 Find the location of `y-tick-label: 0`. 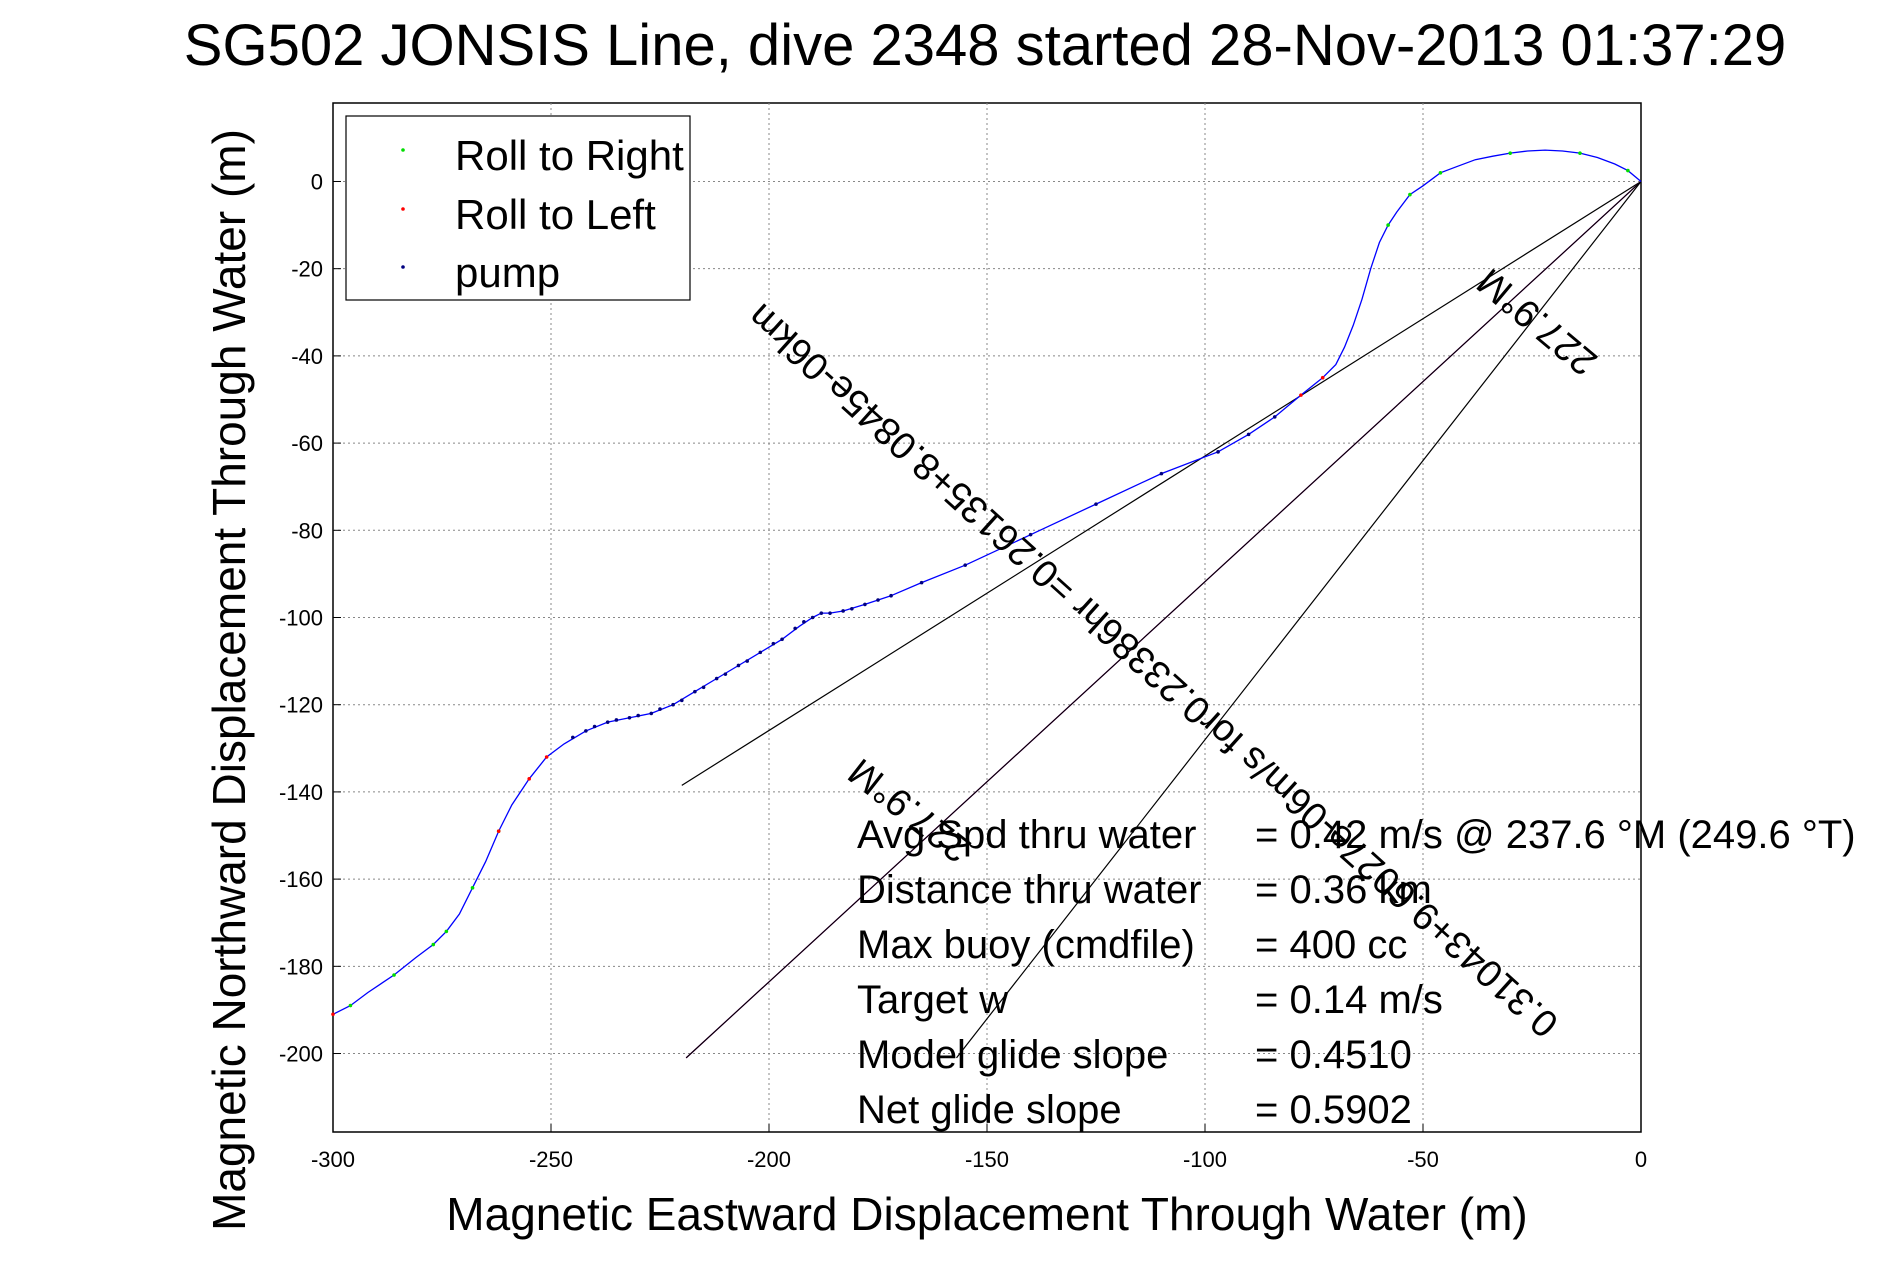

y-tick-label: 0 is located at coordinates (317, 181).